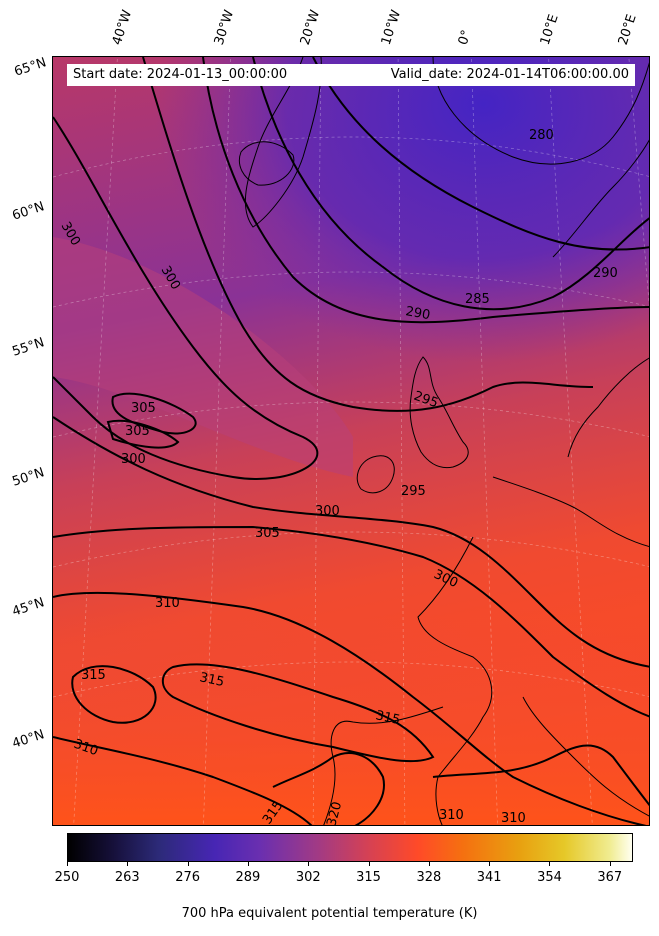 This screenshot has height=936, width=659. Describe the element at coordinates (122, 27) in the screenshot. I see `lon-label-40w: 40°W` at that location.